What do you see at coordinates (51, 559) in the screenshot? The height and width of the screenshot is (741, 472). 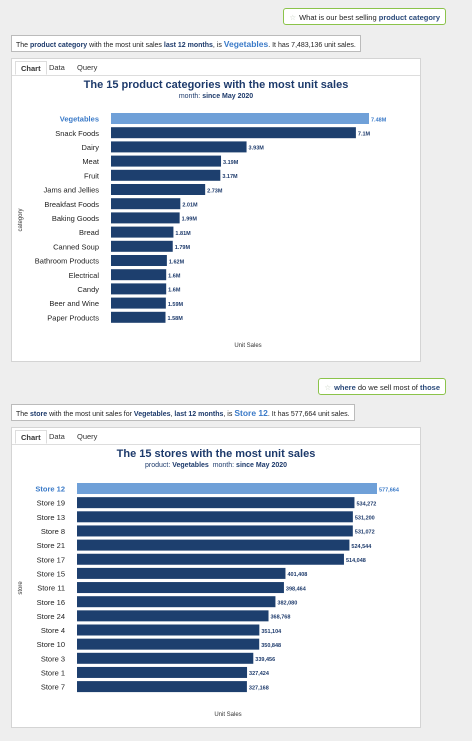 I see `category-label: Store 17` at bounding box center [51, 559].